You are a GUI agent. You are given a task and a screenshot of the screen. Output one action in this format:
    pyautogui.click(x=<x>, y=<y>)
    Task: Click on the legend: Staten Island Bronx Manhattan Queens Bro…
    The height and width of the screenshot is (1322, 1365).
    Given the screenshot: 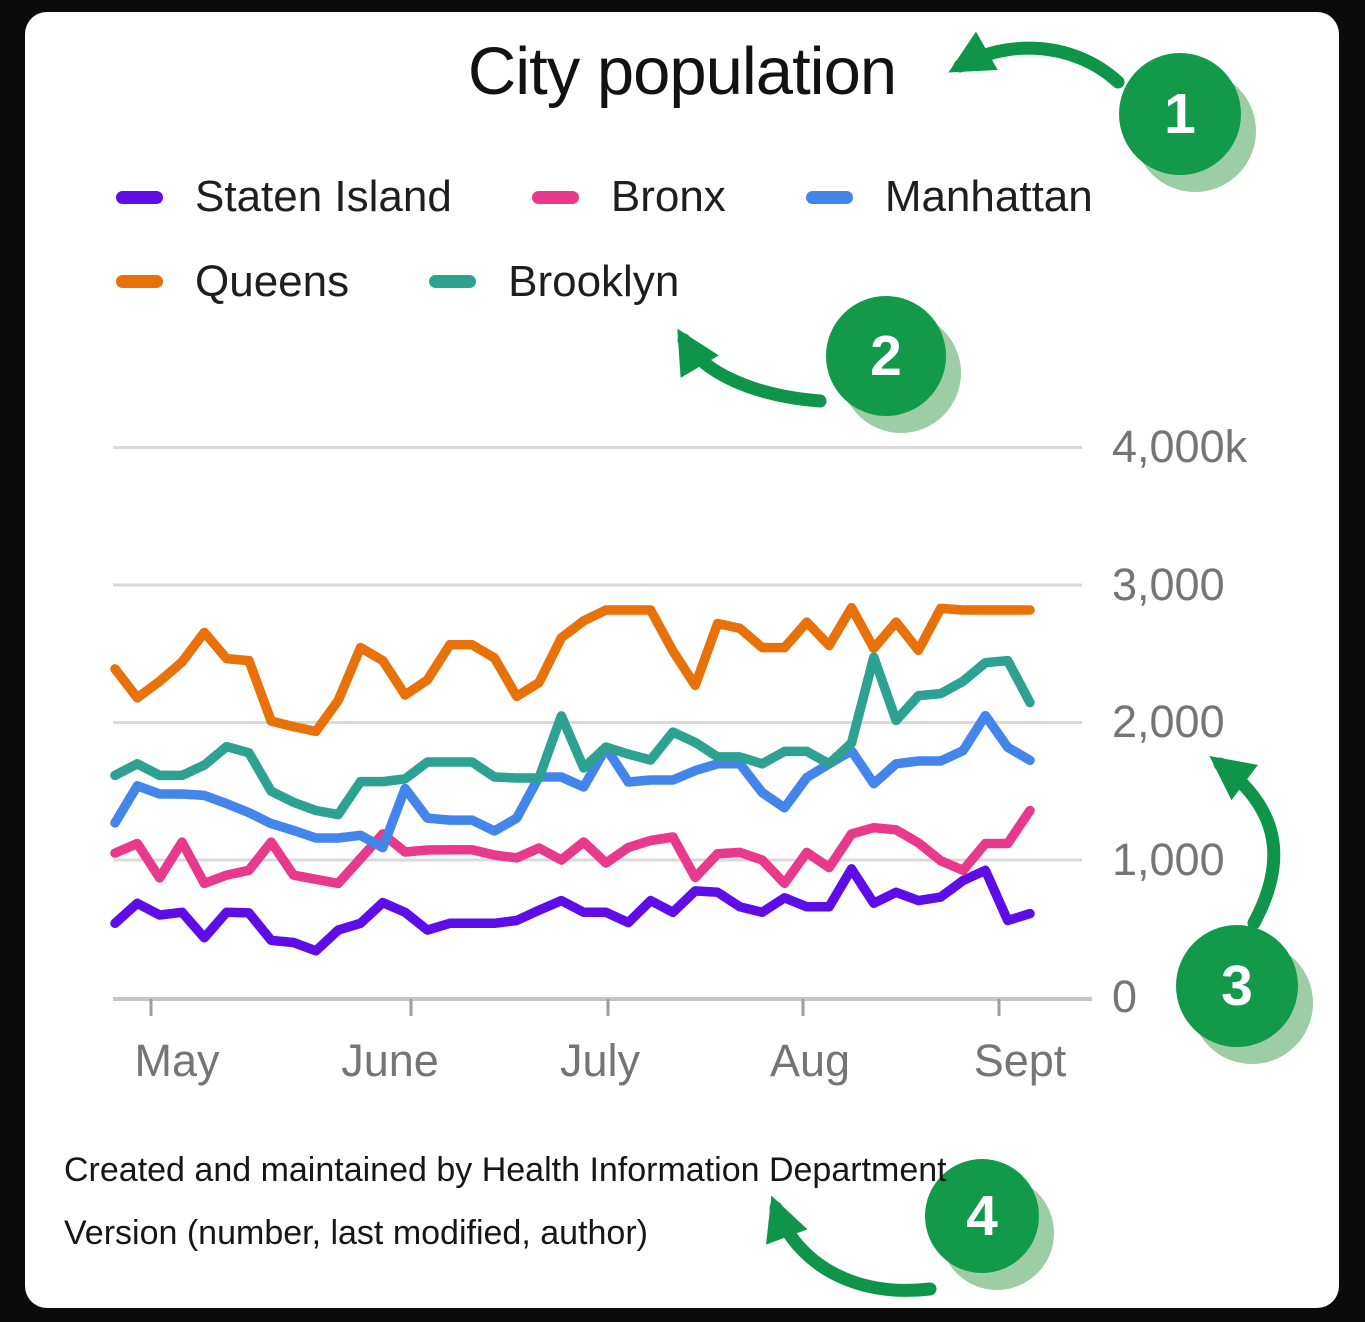 What is the action you would take?
    pyautogui.click(x=604, y=239)
    